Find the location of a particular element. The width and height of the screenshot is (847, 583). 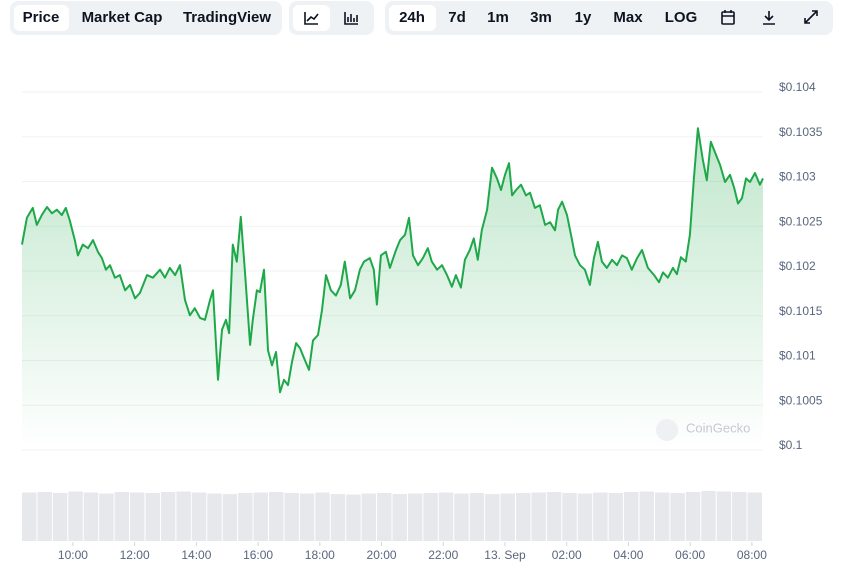

active-tab is located at coordinates (41, 18).